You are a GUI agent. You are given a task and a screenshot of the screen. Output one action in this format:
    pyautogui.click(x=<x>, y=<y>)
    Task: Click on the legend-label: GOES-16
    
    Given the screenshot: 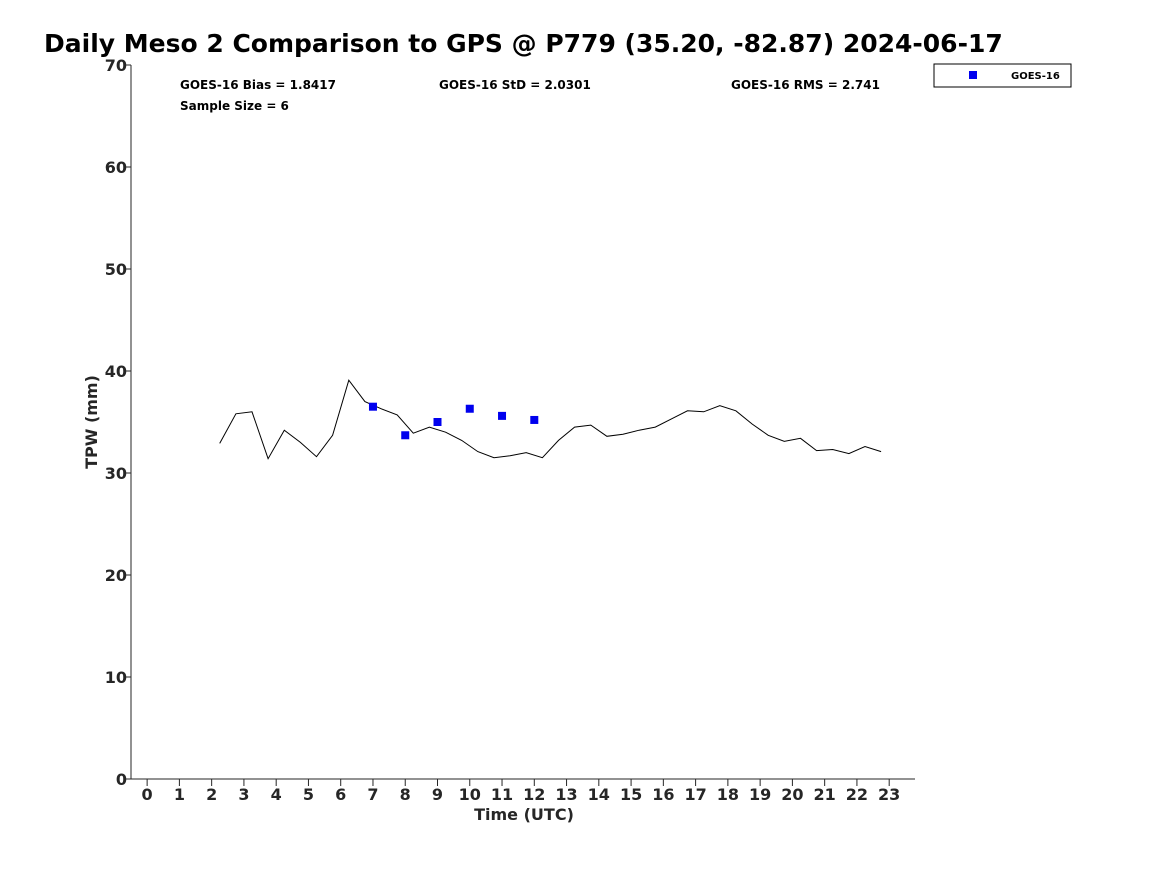 What is the action you would take?
    pyautogui.click(x=1035, y=76)
    